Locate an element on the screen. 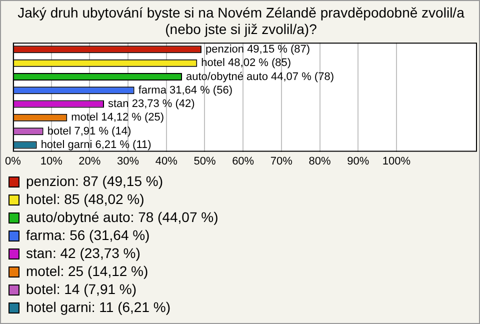  data-label: hotel garni 6,21 % (11) is located at coordinates (96, 145).